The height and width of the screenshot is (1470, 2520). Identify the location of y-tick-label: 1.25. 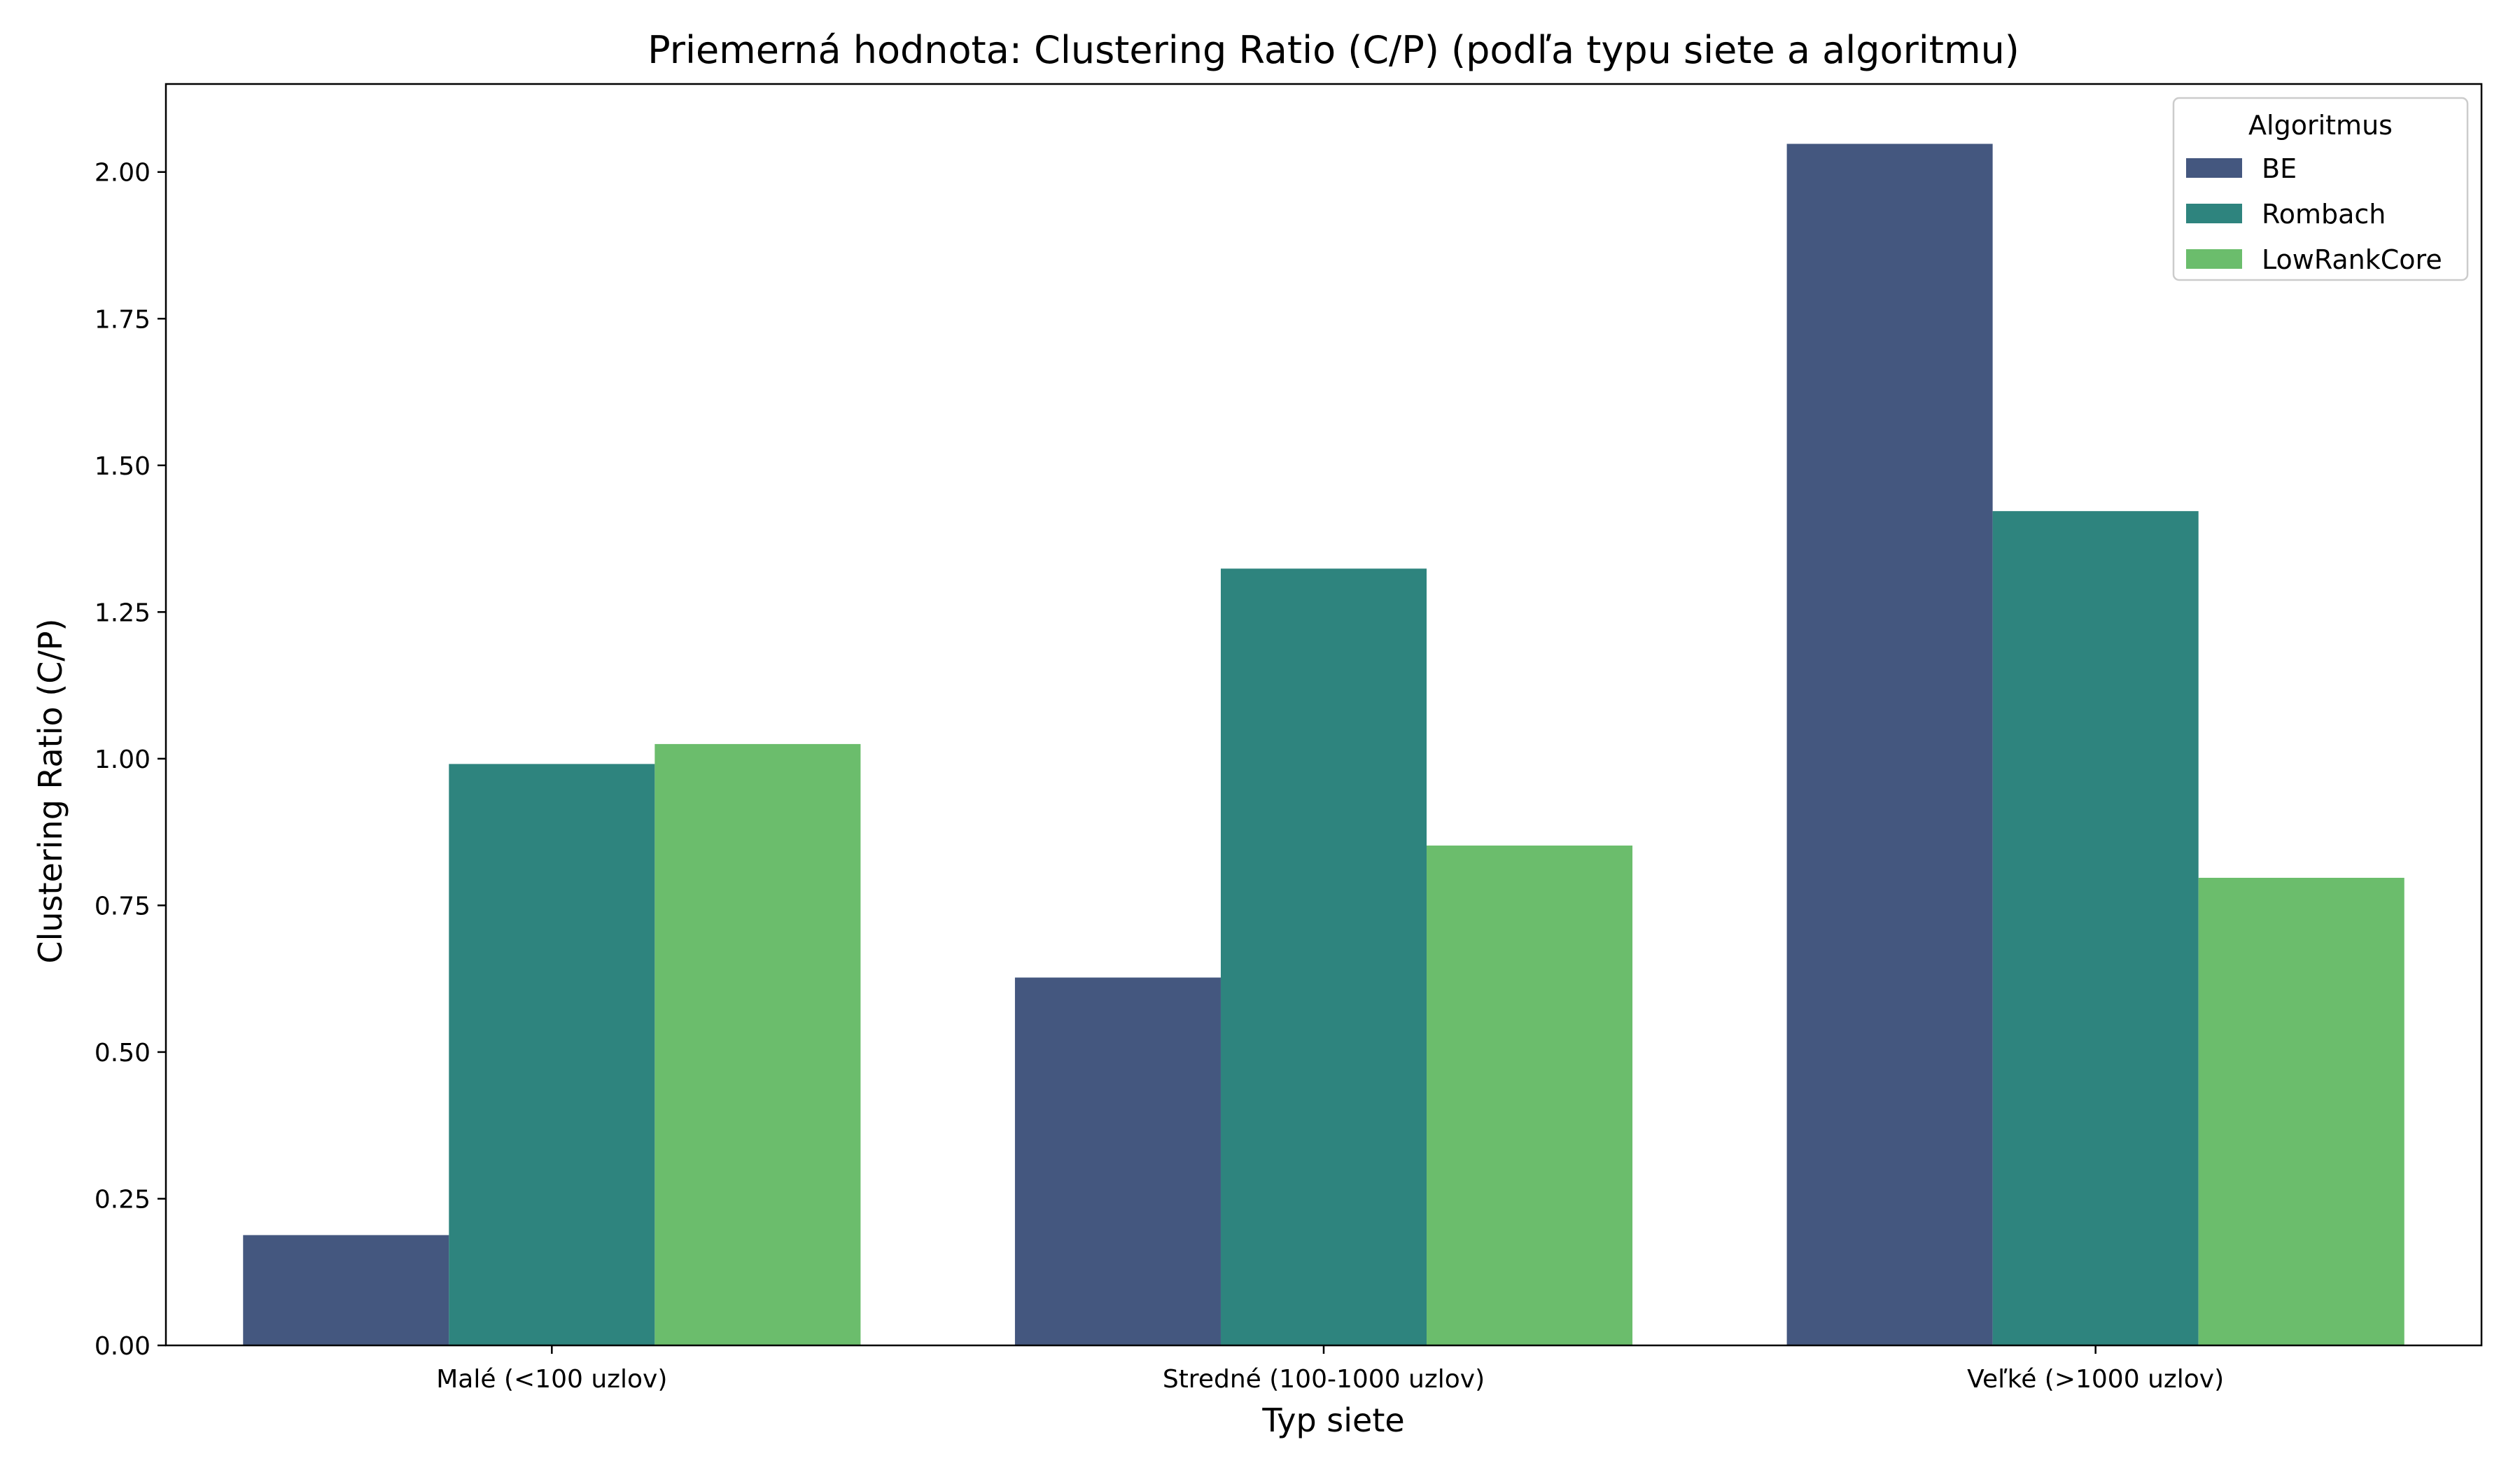
(122, 612).